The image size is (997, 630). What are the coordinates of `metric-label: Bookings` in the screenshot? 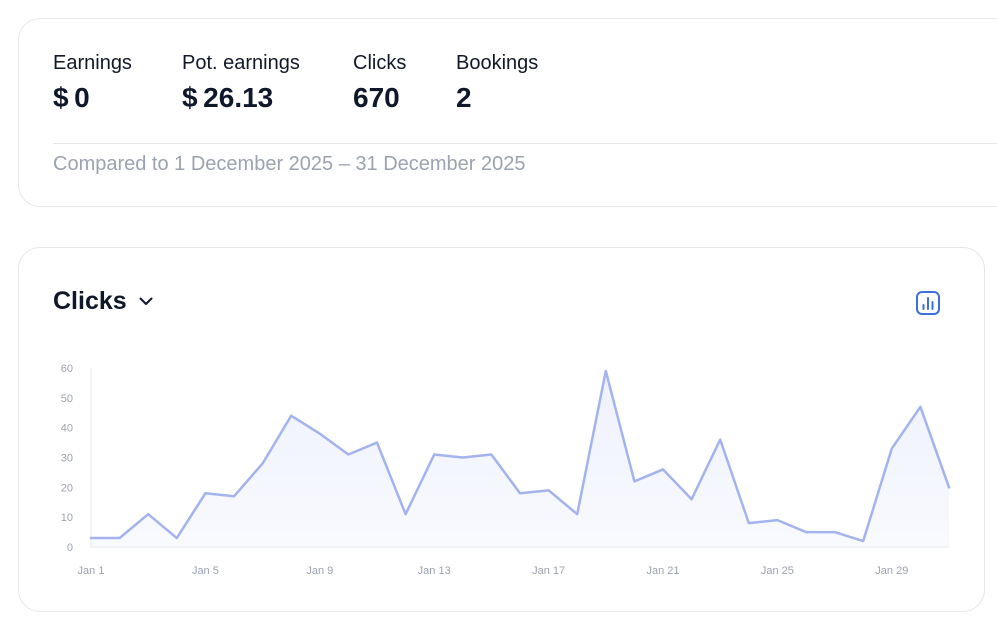 It's located at (497, 63).